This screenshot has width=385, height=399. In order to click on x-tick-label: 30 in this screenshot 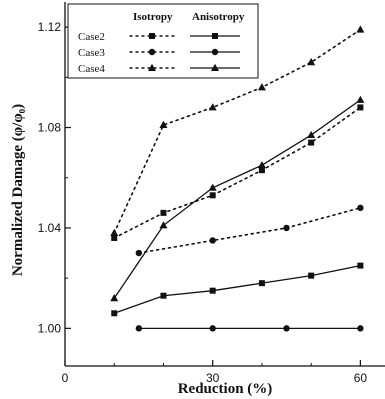, I will do `click(213, 378)`.